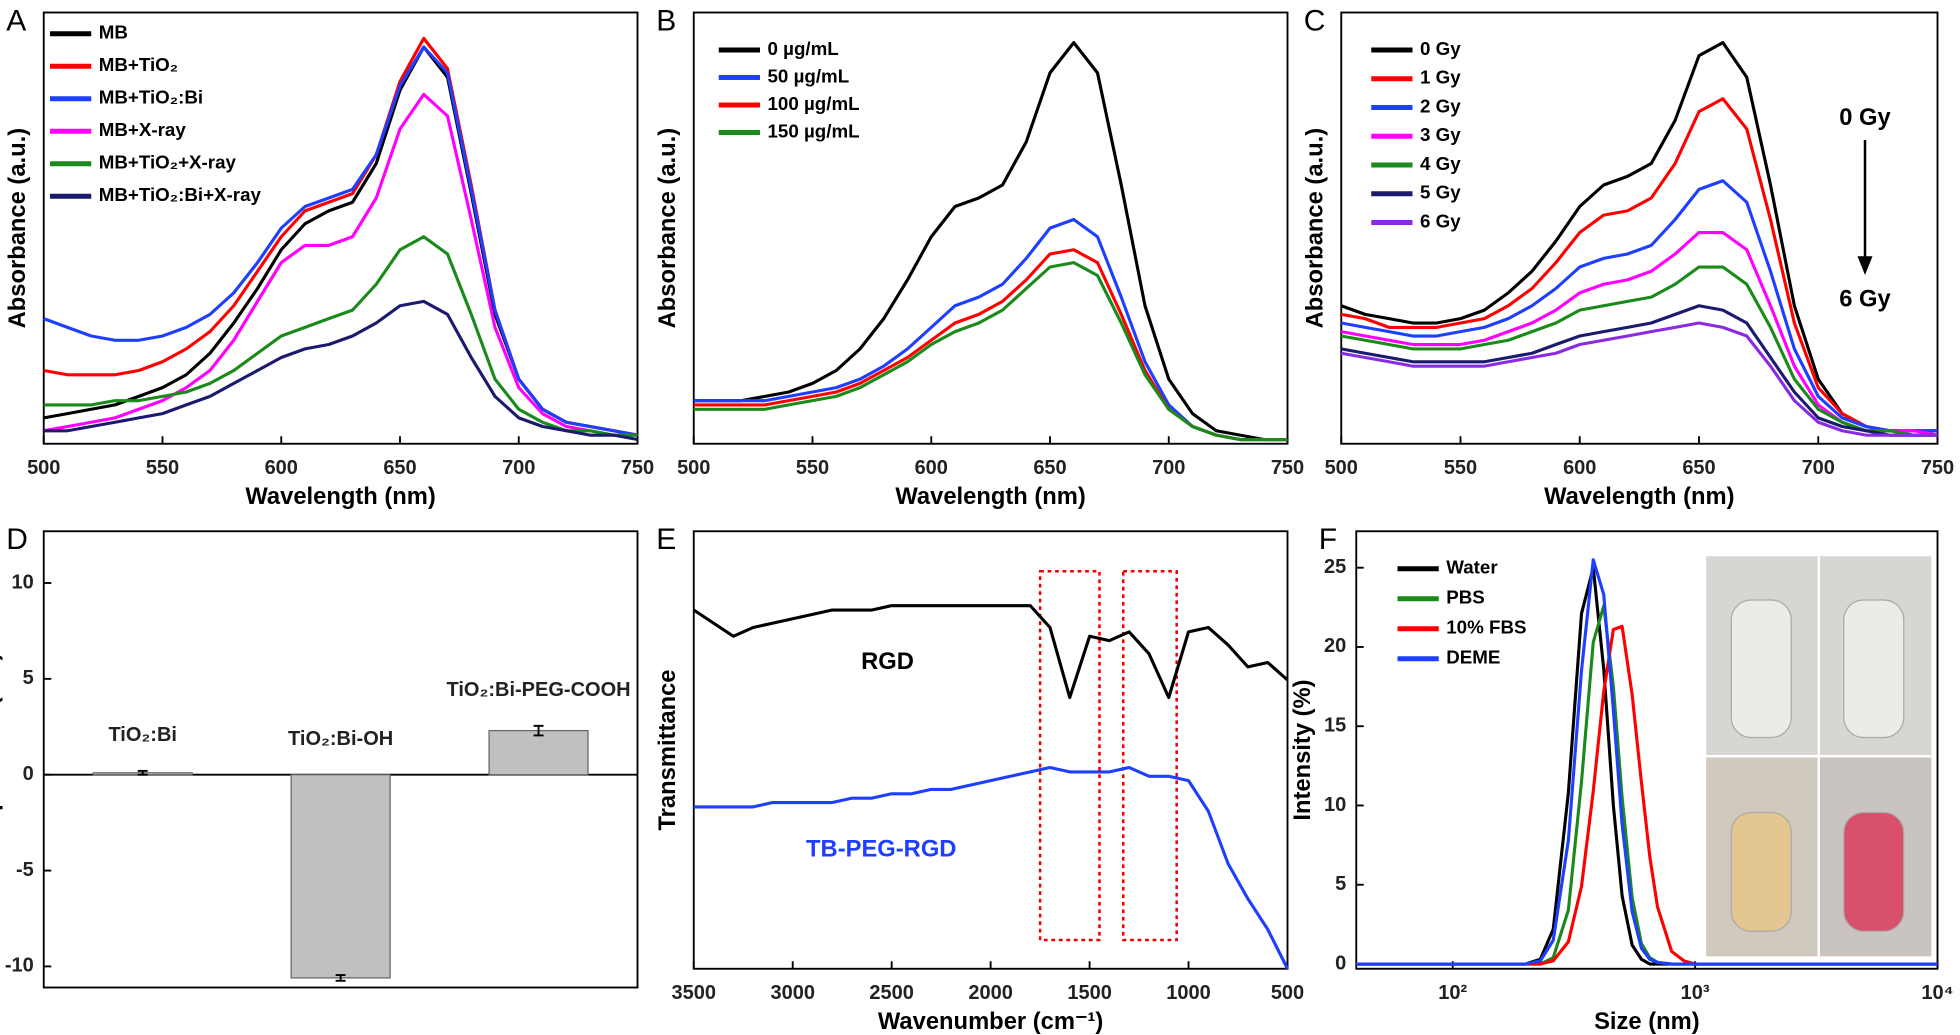 This screenshot has width=1960, height=1035. Describe the element at coordinates (667, 749) in the screenshot. I see `y-axis-title: Transmittance` at that location.